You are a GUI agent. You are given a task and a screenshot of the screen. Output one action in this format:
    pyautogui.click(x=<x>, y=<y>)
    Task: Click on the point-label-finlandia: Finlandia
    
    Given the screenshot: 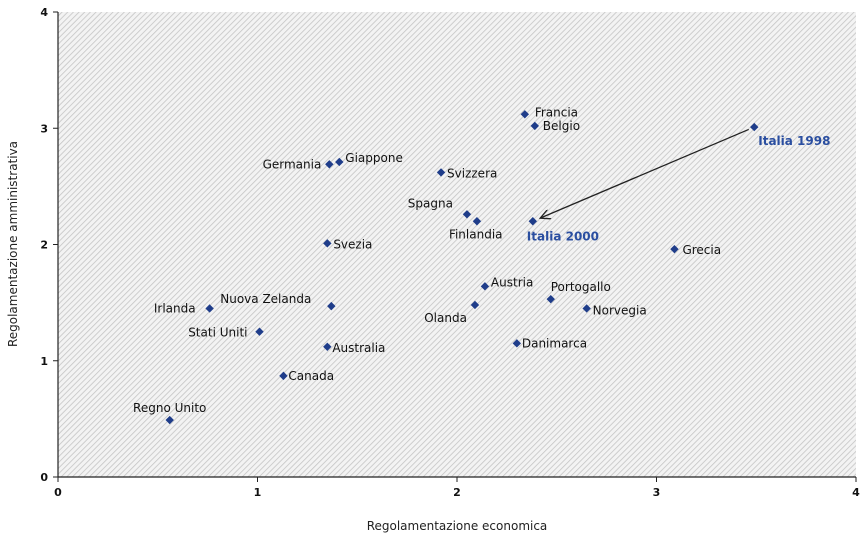 What is the action you would take?
    pyautogui.click(x=476, y=234)
    